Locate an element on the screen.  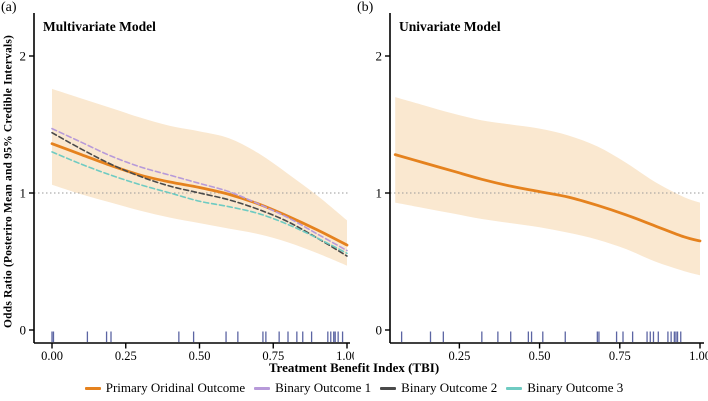
legend-label: Binary Outcome 3 is located at coordinates (575, 387).